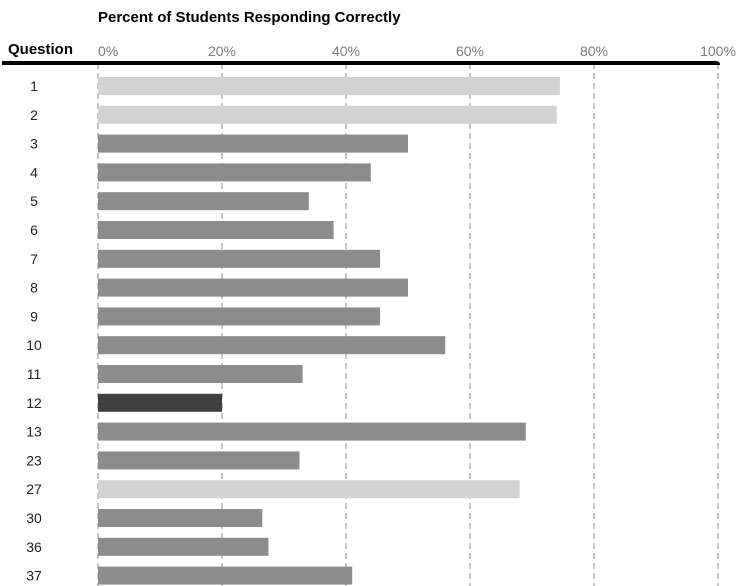 This screenshot has width=737, height=586. Describe the element at coordinates (34, 374) in the screenshot. I see `category-label: 11` at that location.